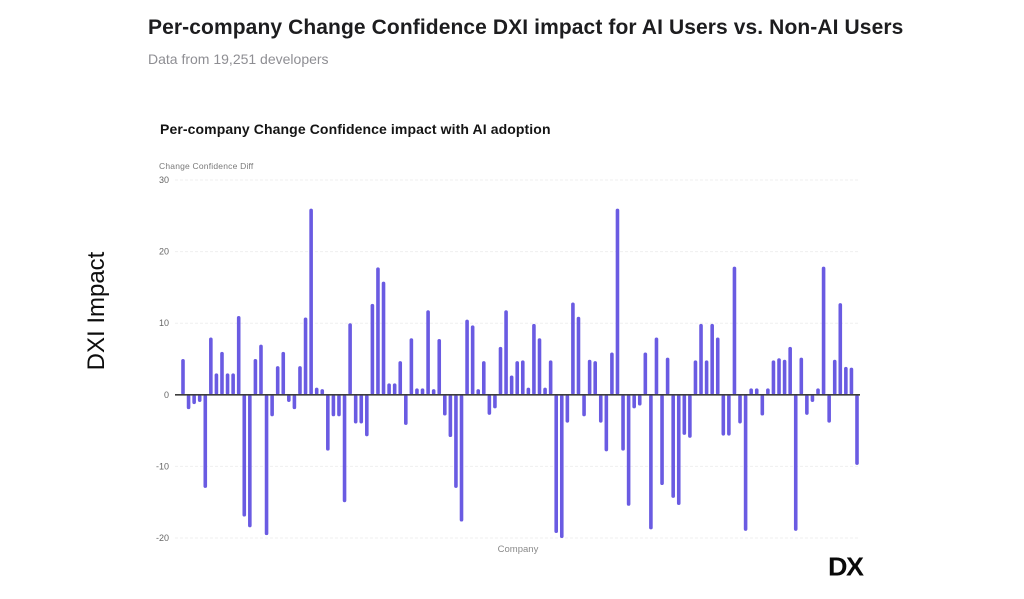 The width and height of the screenshot is (1024, 599). Describe the element at coordinates (206, 166) in the screenshot. I see `y-axis-title: Change Confidence Diff` at that location.